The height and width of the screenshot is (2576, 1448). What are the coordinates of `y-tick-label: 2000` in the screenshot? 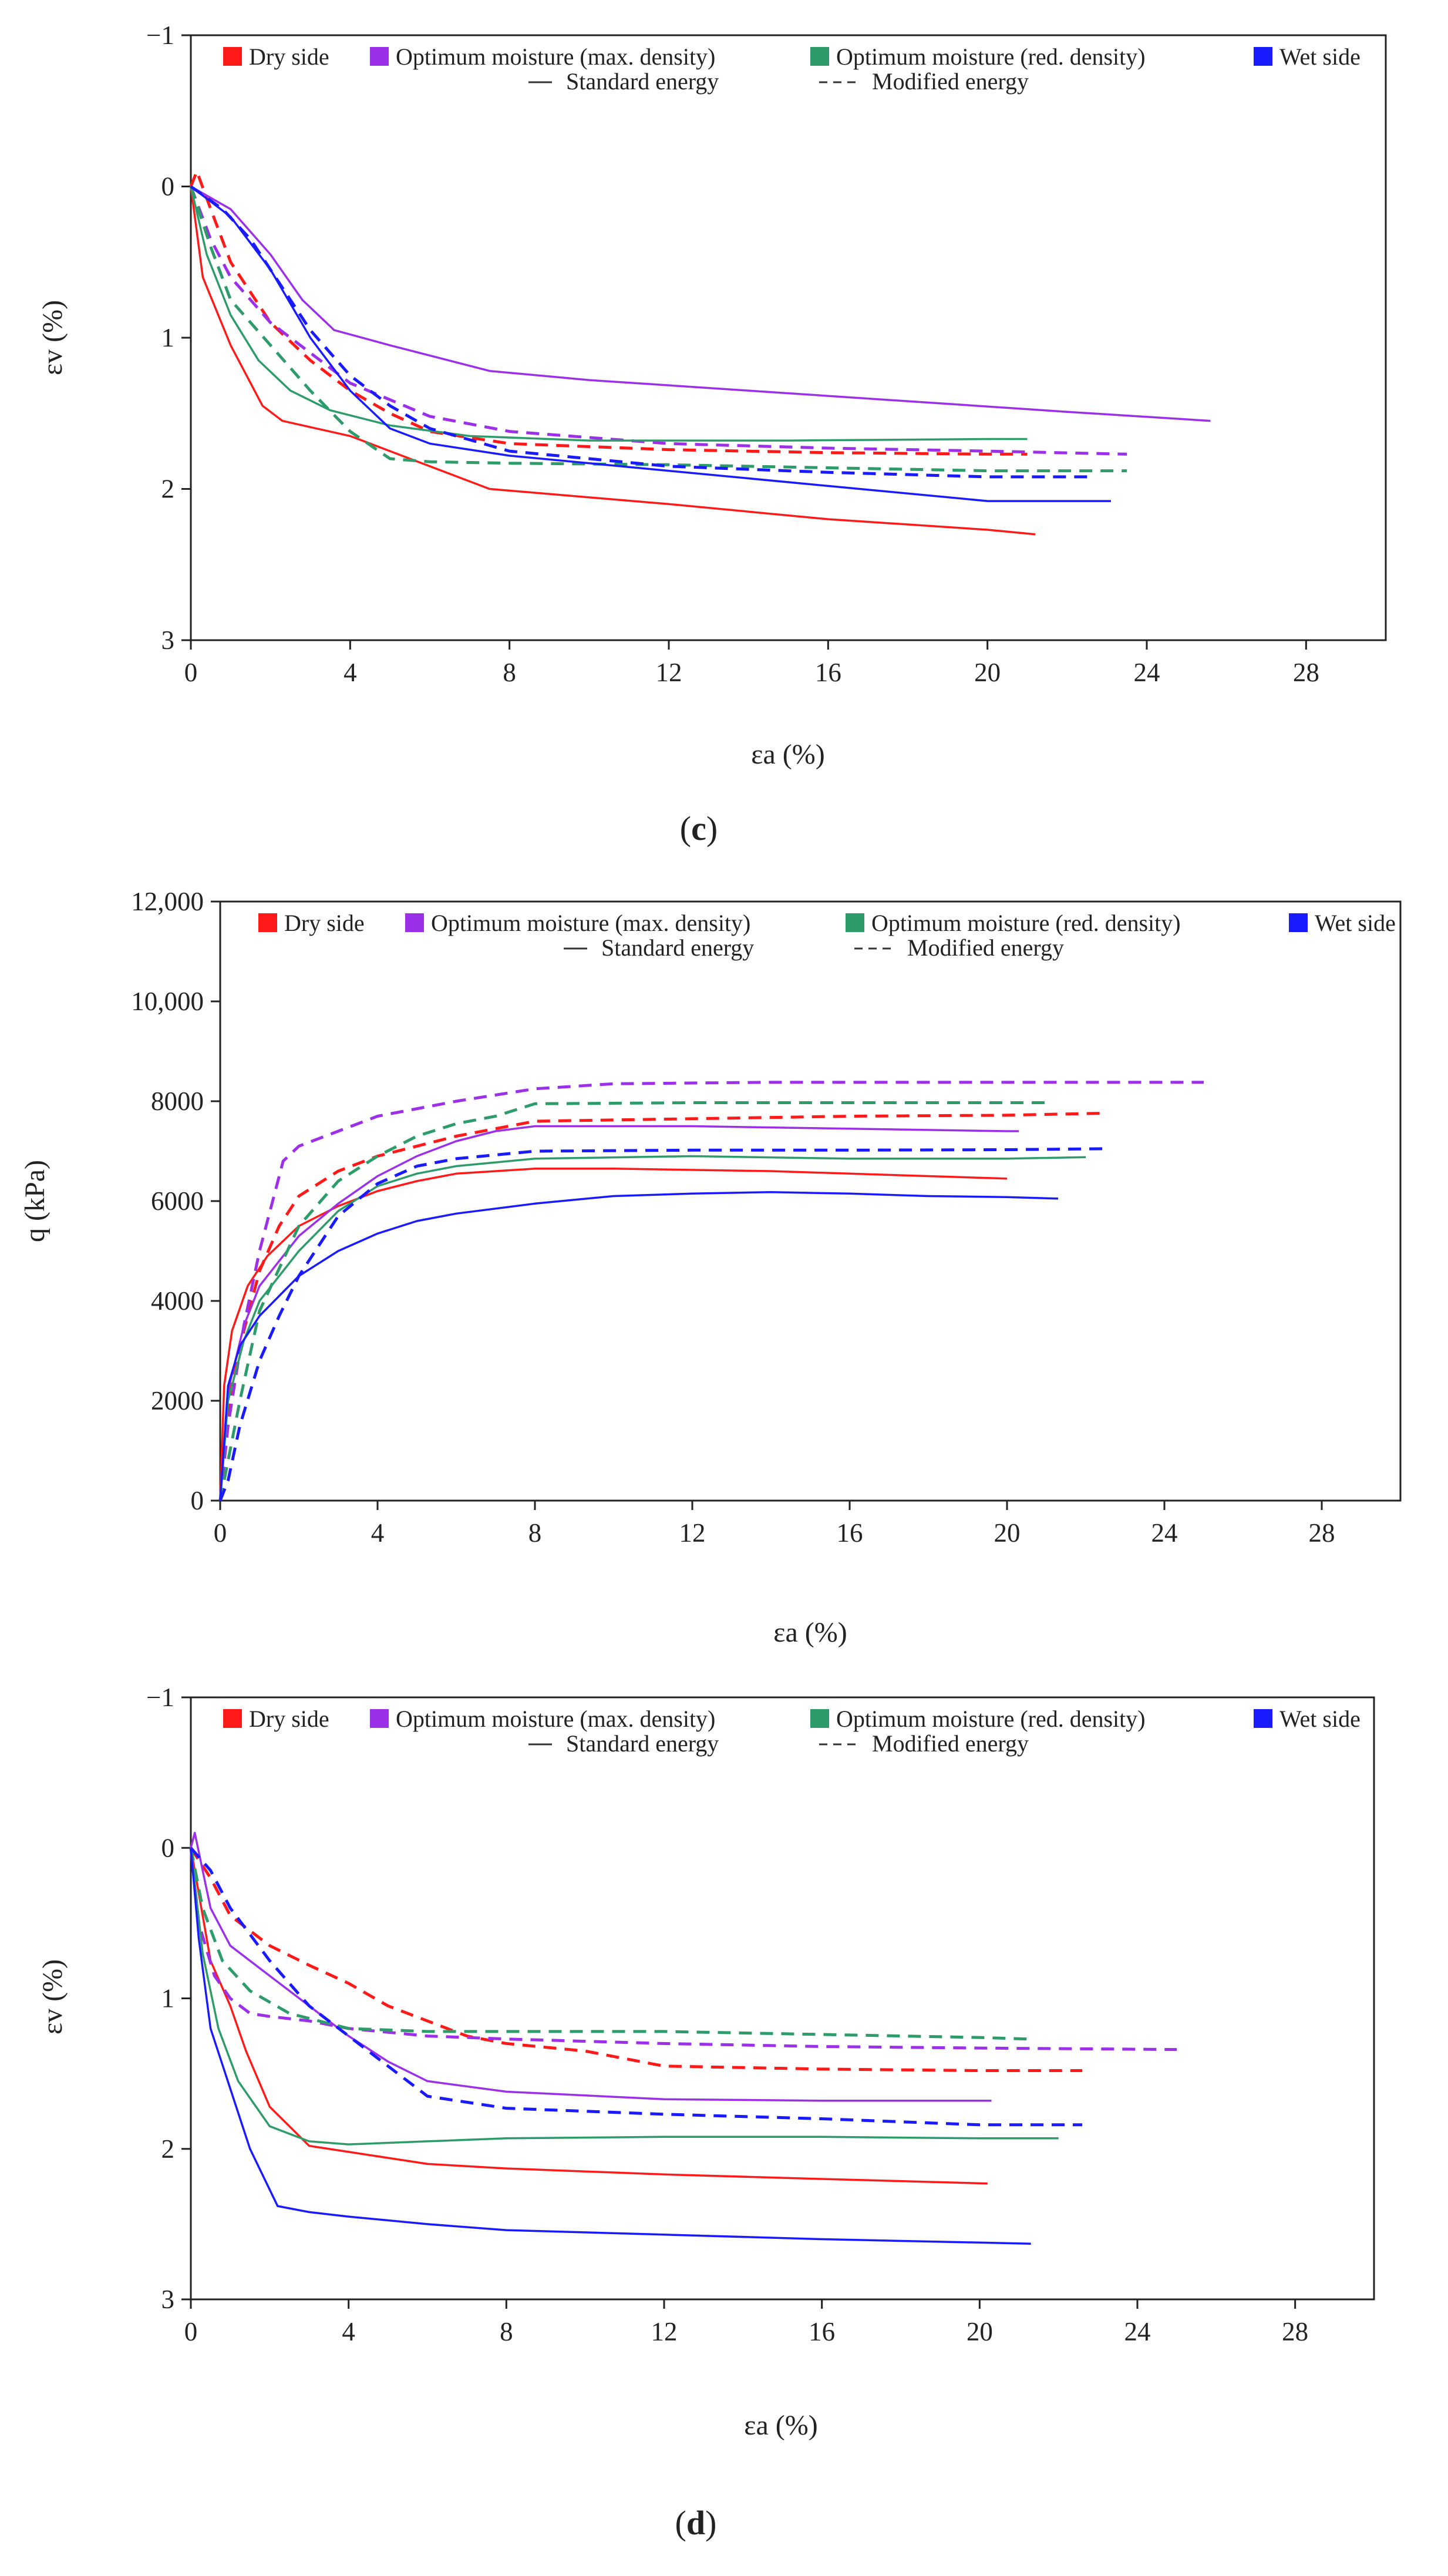 It's located at (177, 1400).